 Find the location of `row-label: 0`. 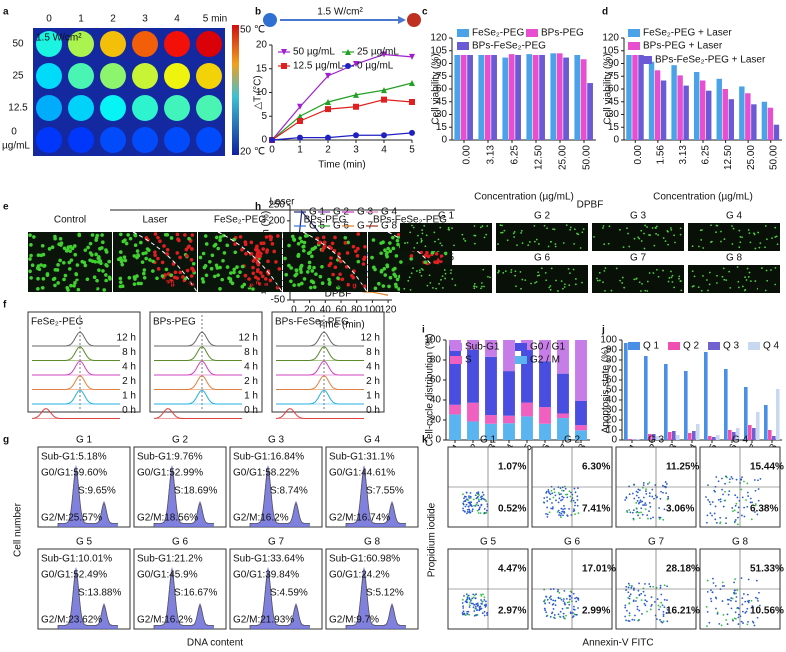

row-label: 0 is located at coordinates (14, 132).